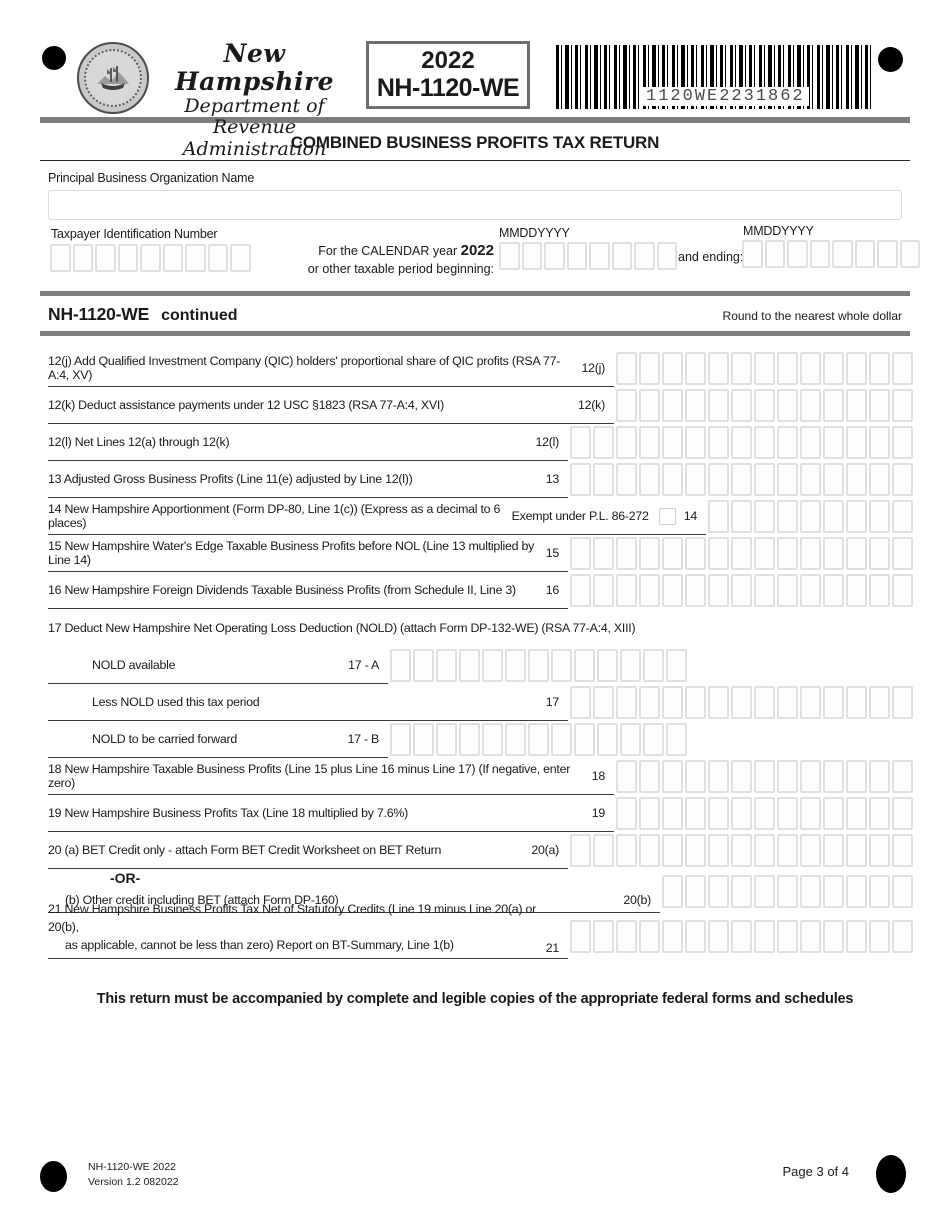  What do you see at coordinates (667, 516) in the screenshot?
I see `exempt-checkbox` at bounding box center [667, 516].